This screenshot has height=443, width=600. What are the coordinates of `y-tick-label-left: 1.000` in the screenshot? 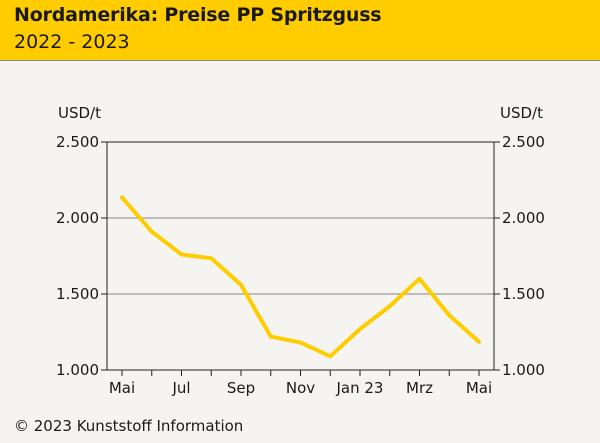 It's located at (77, 370).